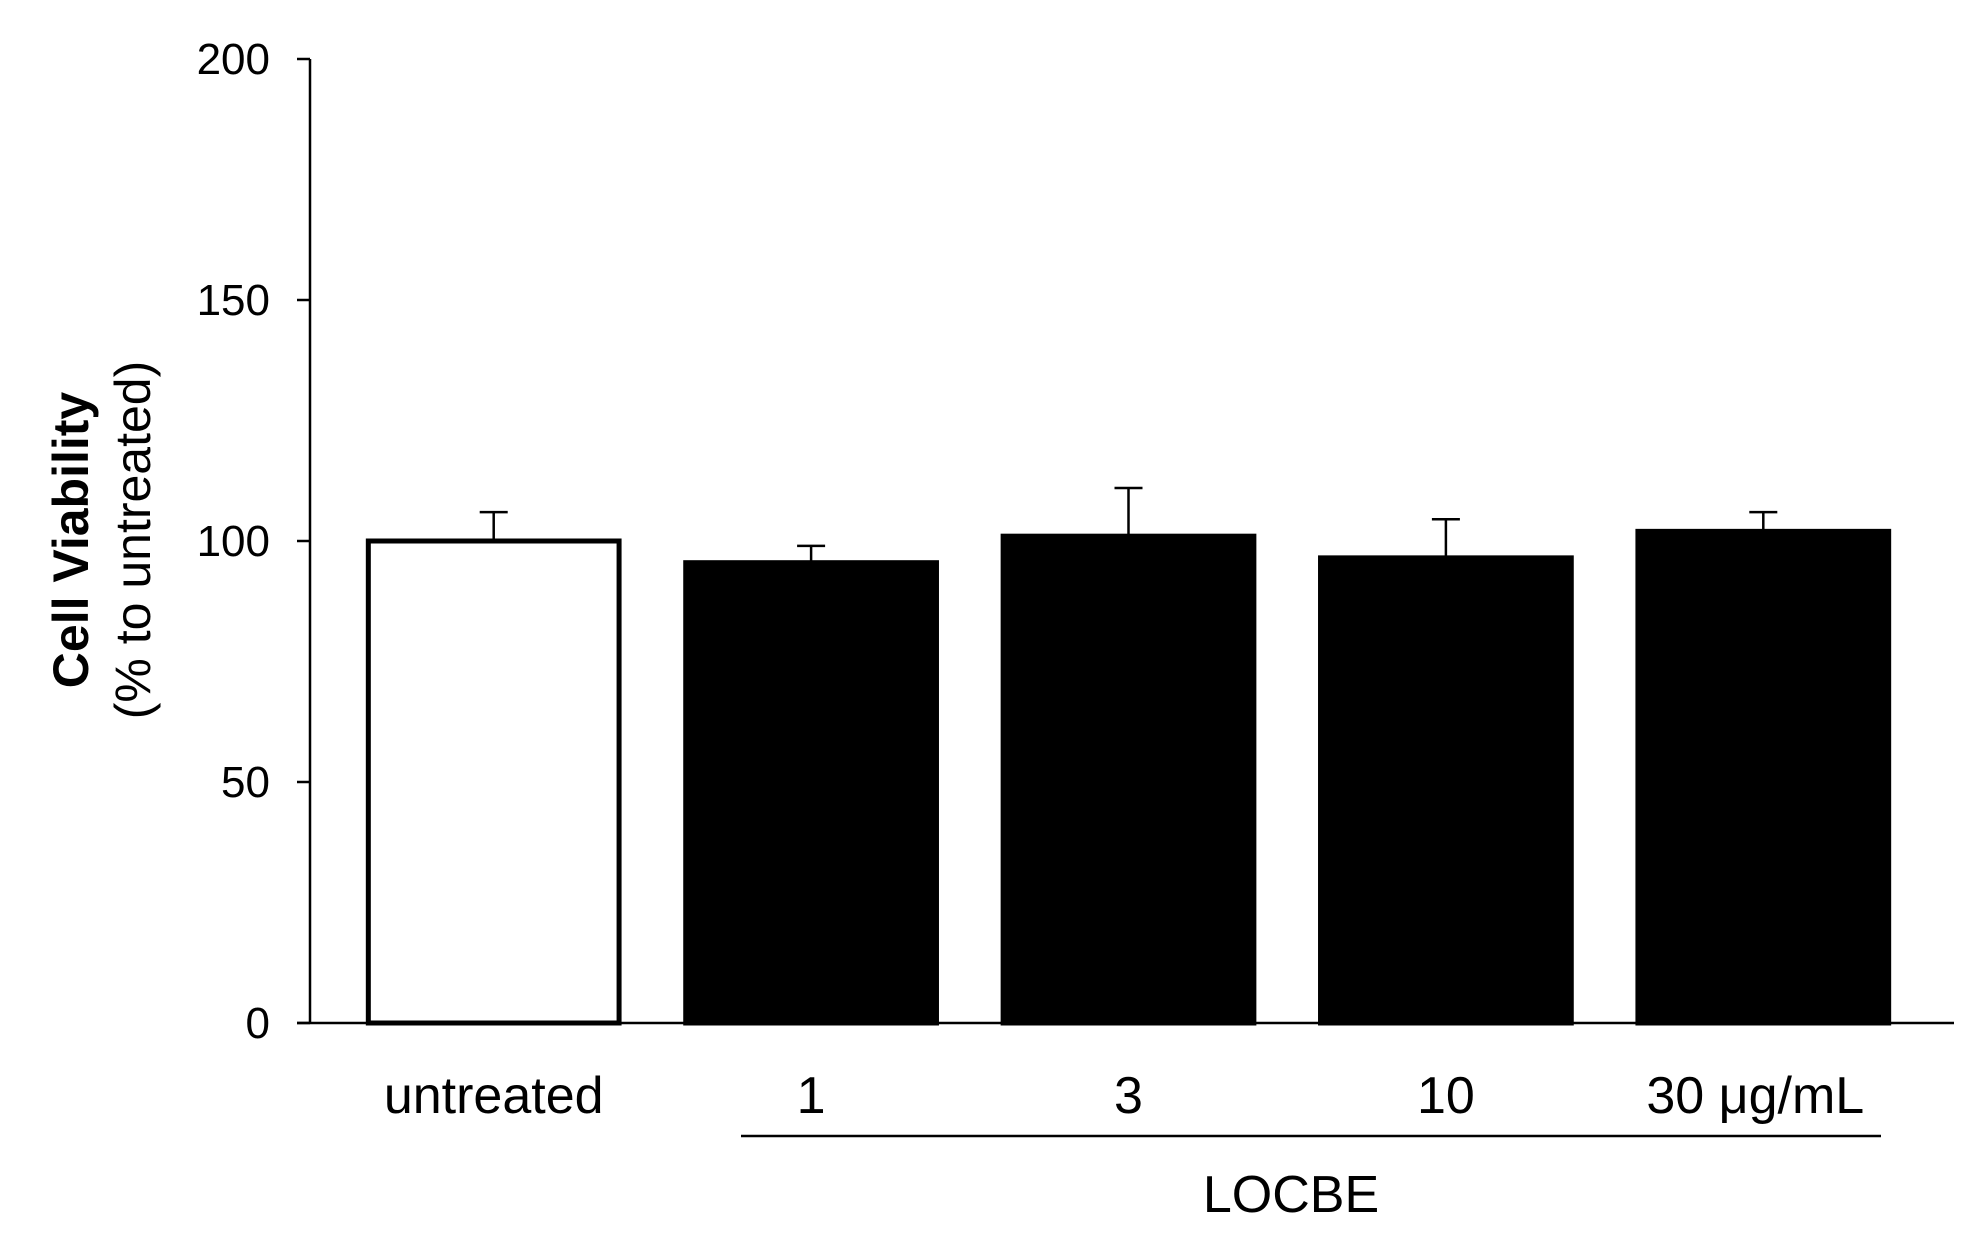 This screenshot has width=1986, height=1255. I want to click on x-tick-label-0: untreated, so click(494, 1096).